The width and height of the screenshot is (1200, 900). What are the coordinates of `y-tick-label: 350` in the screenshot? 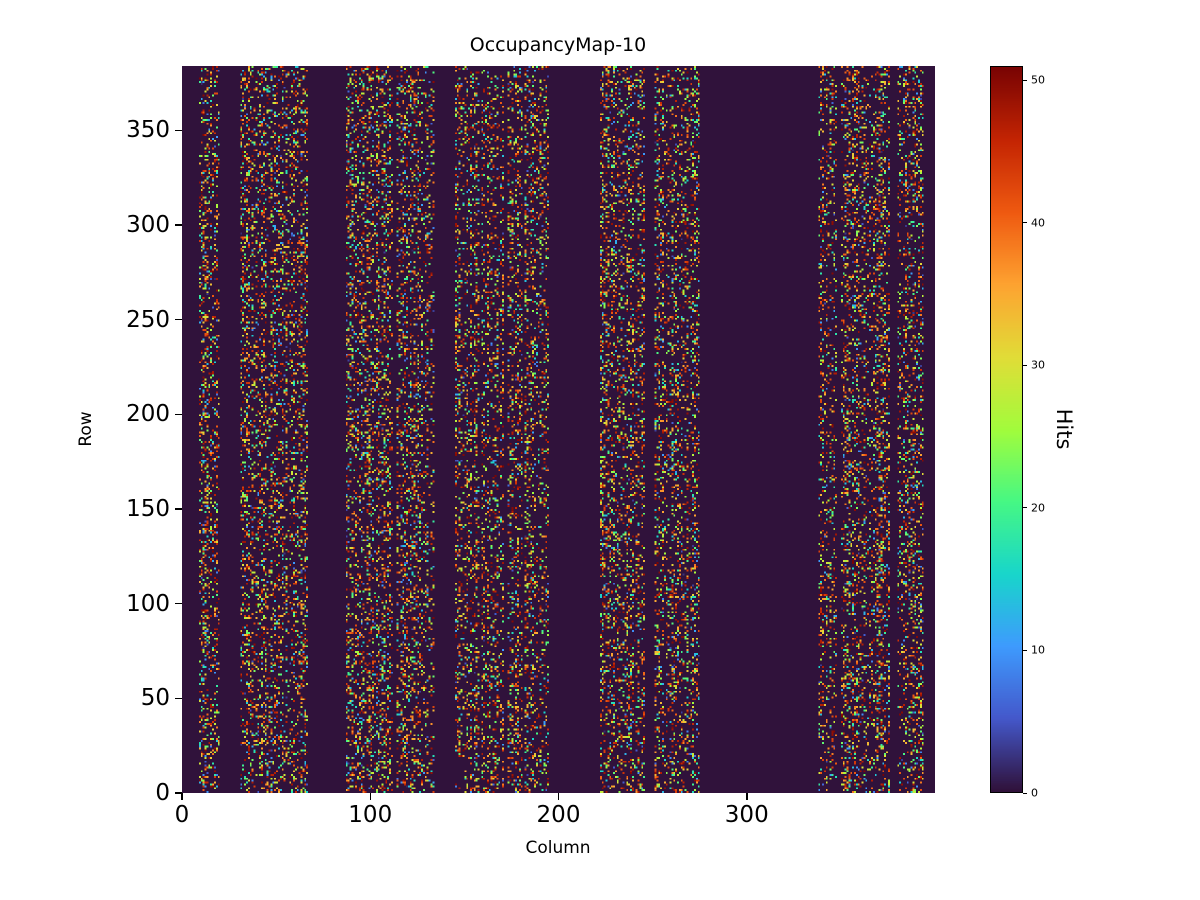 It's located at (148, 130).